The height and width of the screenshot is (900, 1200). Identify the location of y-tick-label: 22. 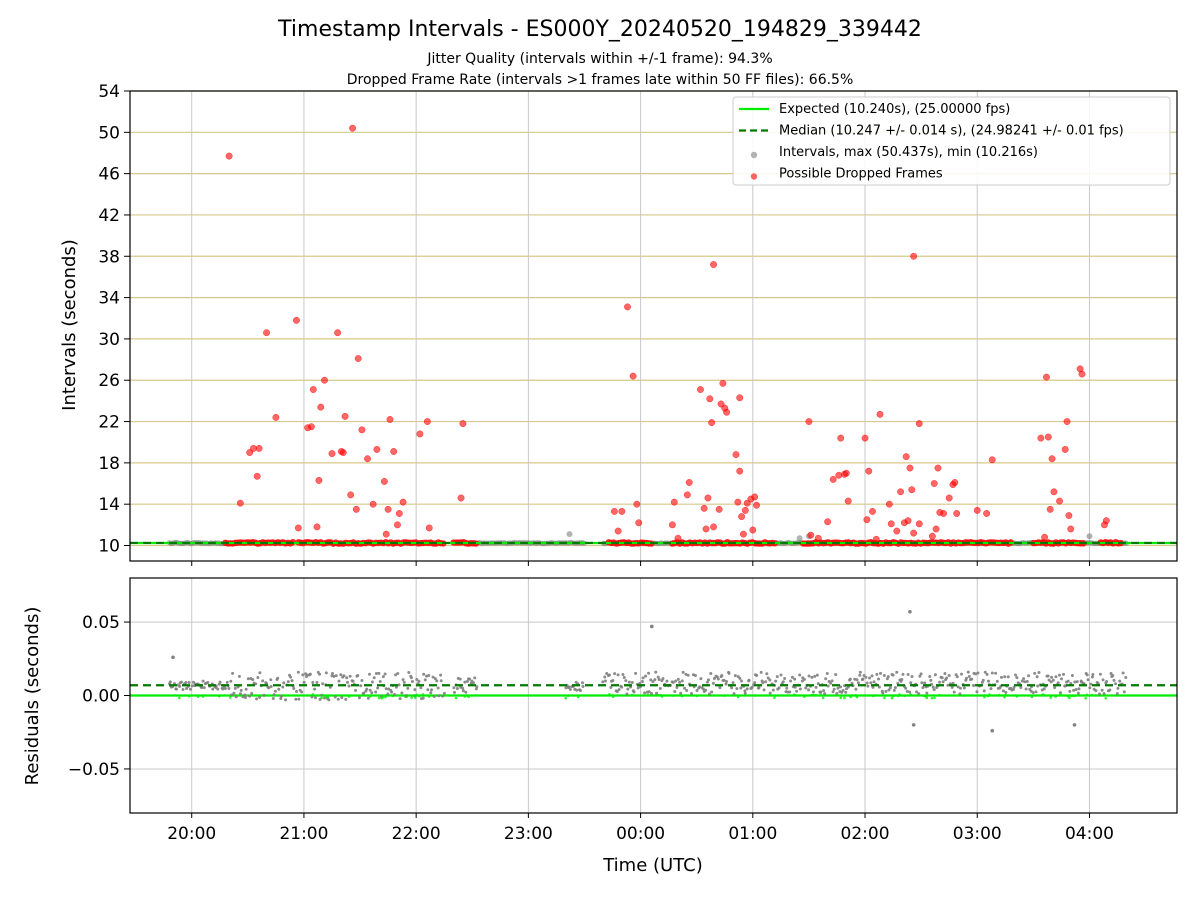
(109, 423).